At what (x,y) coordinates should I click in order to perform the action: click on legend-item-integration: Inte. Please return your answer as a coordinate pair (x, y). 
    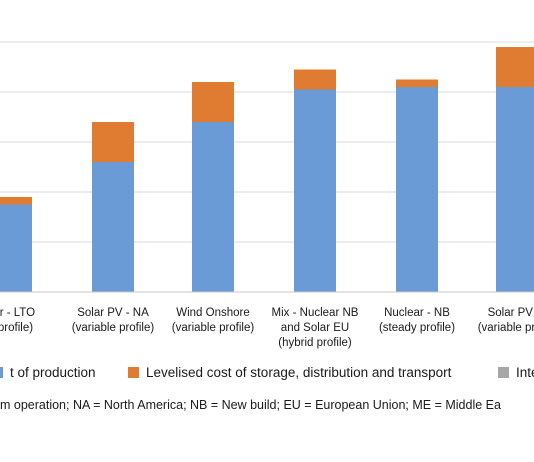
    Looking at the image, I should click on (516, 372).